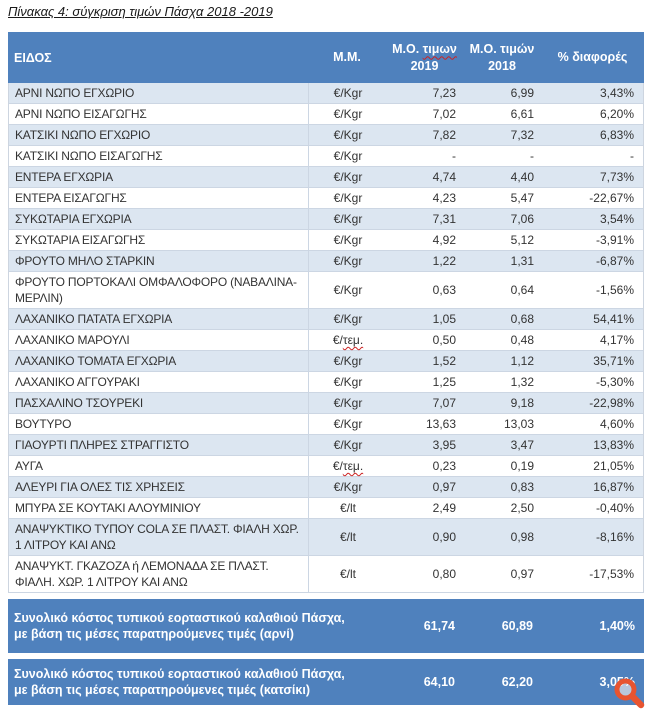 The image size is (650, 714). I want to click on diff-cell: 7,73%, so click(616, 177).